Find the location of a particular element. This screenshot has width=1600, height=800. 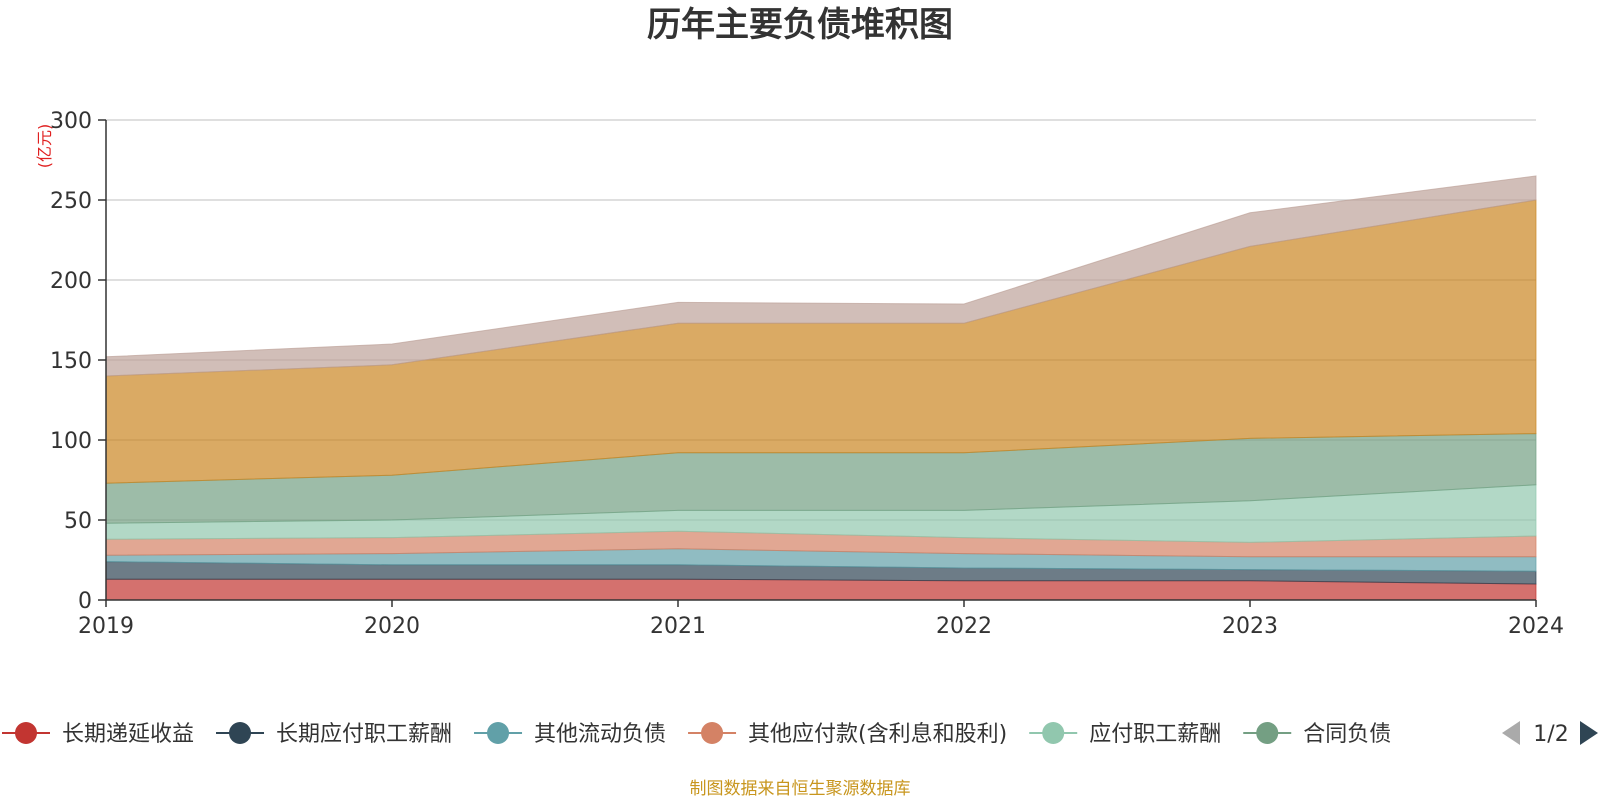

legend-label: 长期递延收益 is located at coordinates (128, 734).